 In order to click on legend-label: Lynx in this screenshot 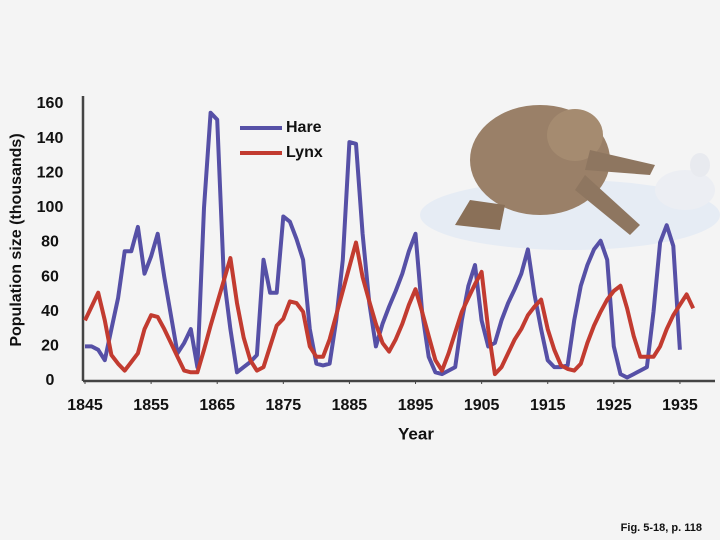, I will do `click(304, 152)`.